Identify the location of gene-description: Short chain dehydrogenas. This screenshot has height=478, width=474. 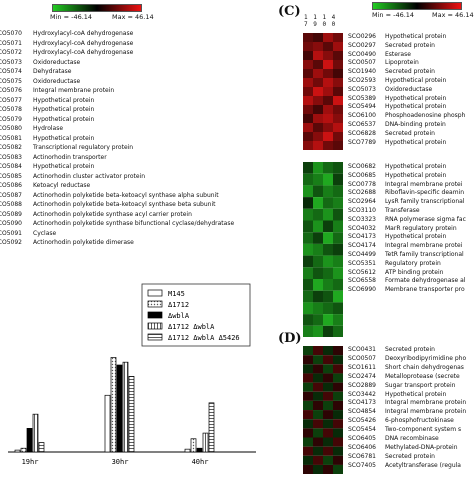
(424, 367).